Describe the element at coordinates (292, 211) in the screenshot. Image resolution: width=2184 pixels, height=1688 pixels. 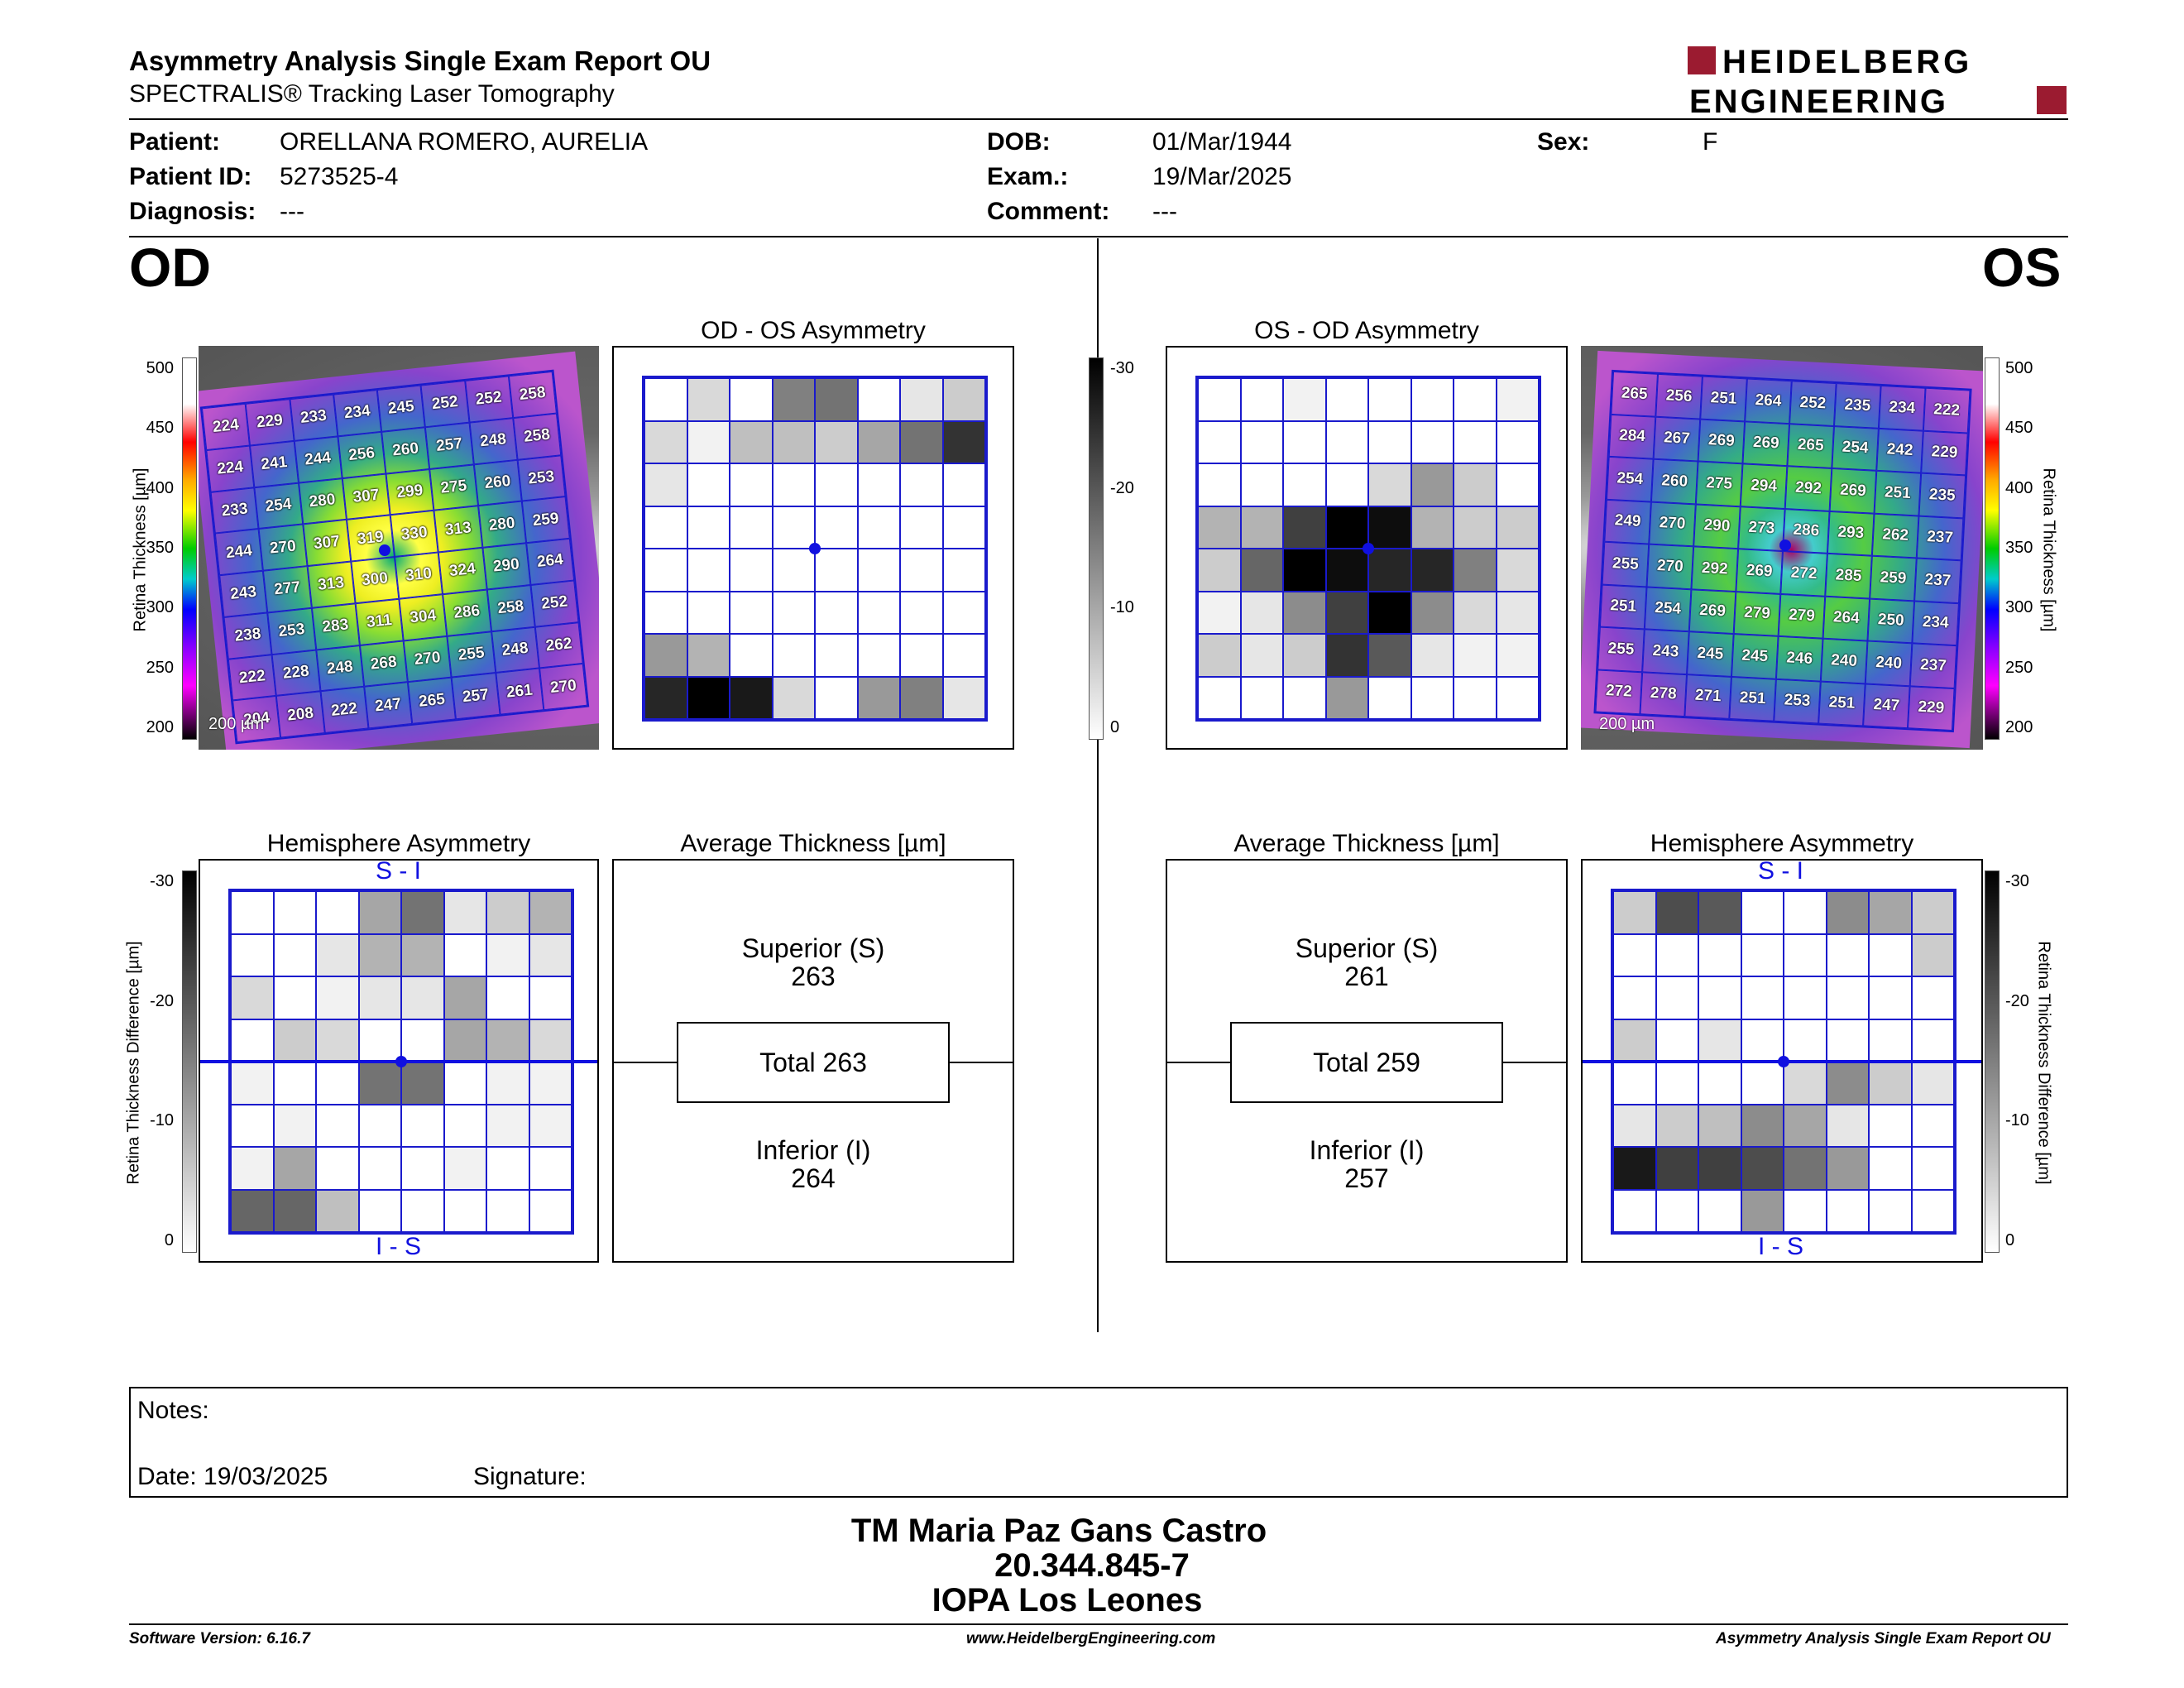
I see `diagnosis-value: ---` at that location.